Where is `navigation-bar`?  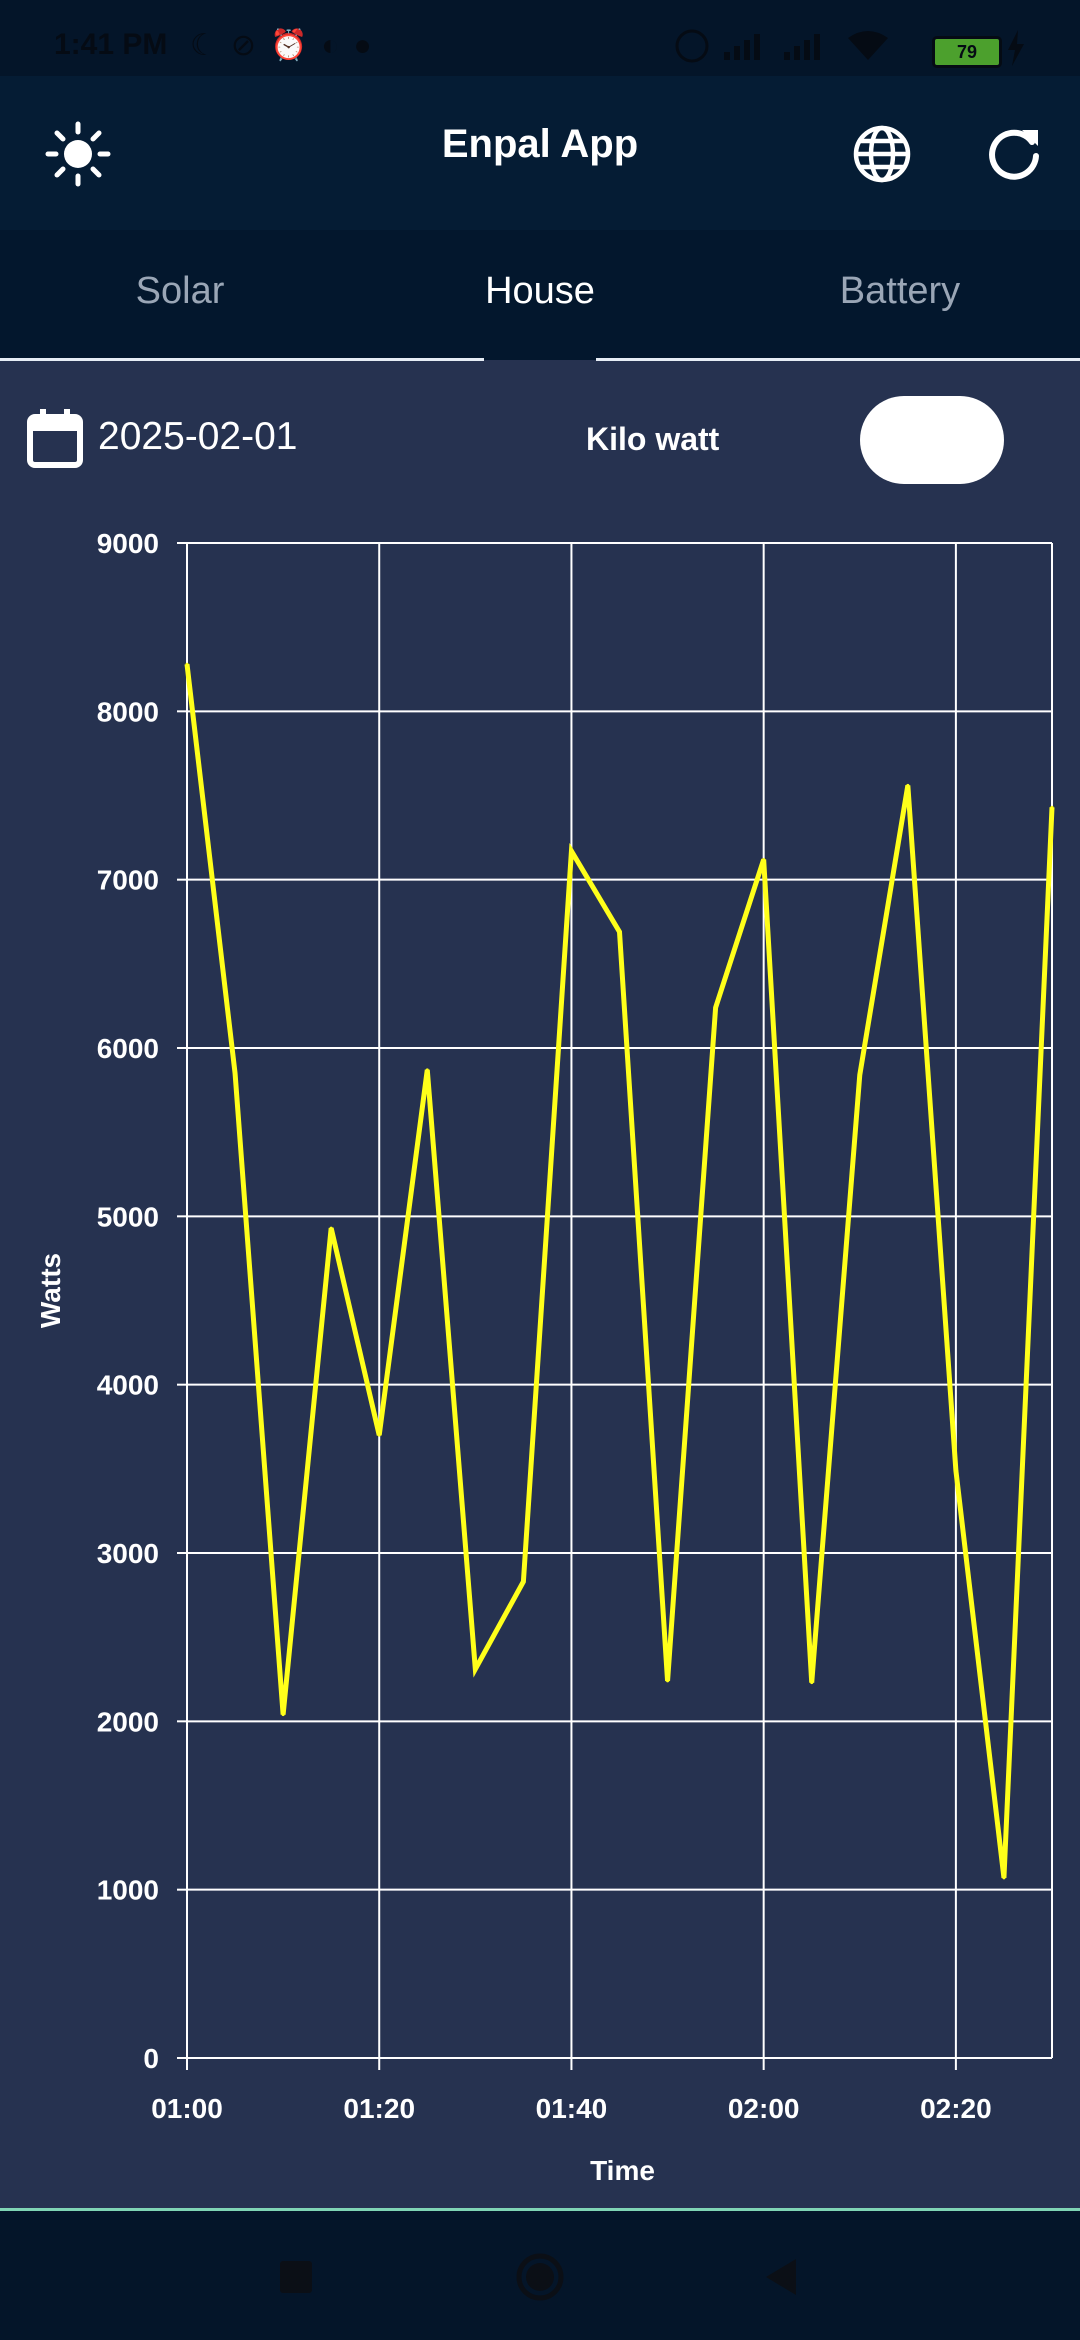 navigation-bar is located at coordinates (540, 2275).